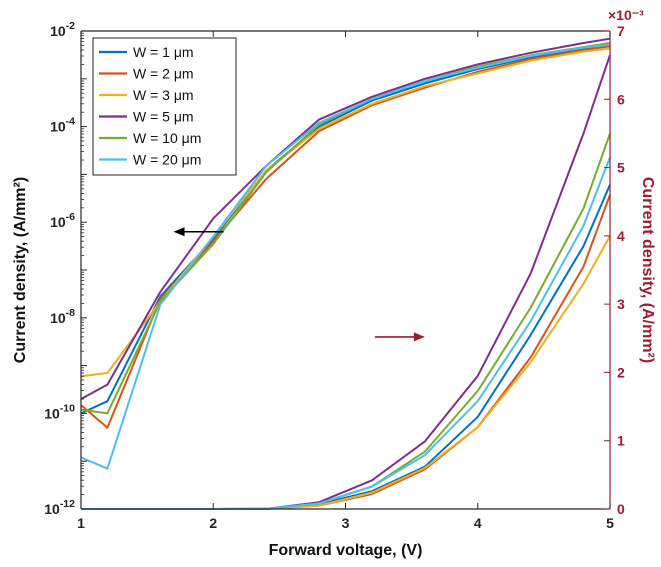 This screenshot has width=661, height=567. Describe the element at coordinates (59, 507) in the screenshot. I see `left-tick-label: 10⁻¹²` at that location.